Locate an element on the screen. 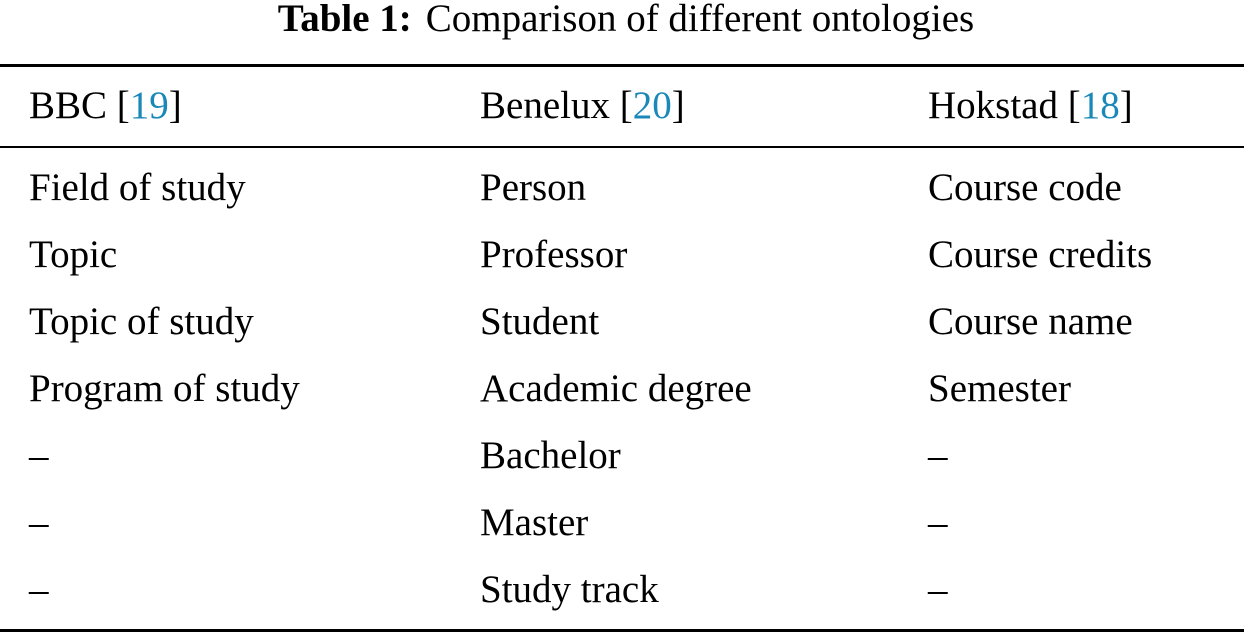  header-cell-hokstad: Hokstad [18] is located at coordinates (1030, 105).